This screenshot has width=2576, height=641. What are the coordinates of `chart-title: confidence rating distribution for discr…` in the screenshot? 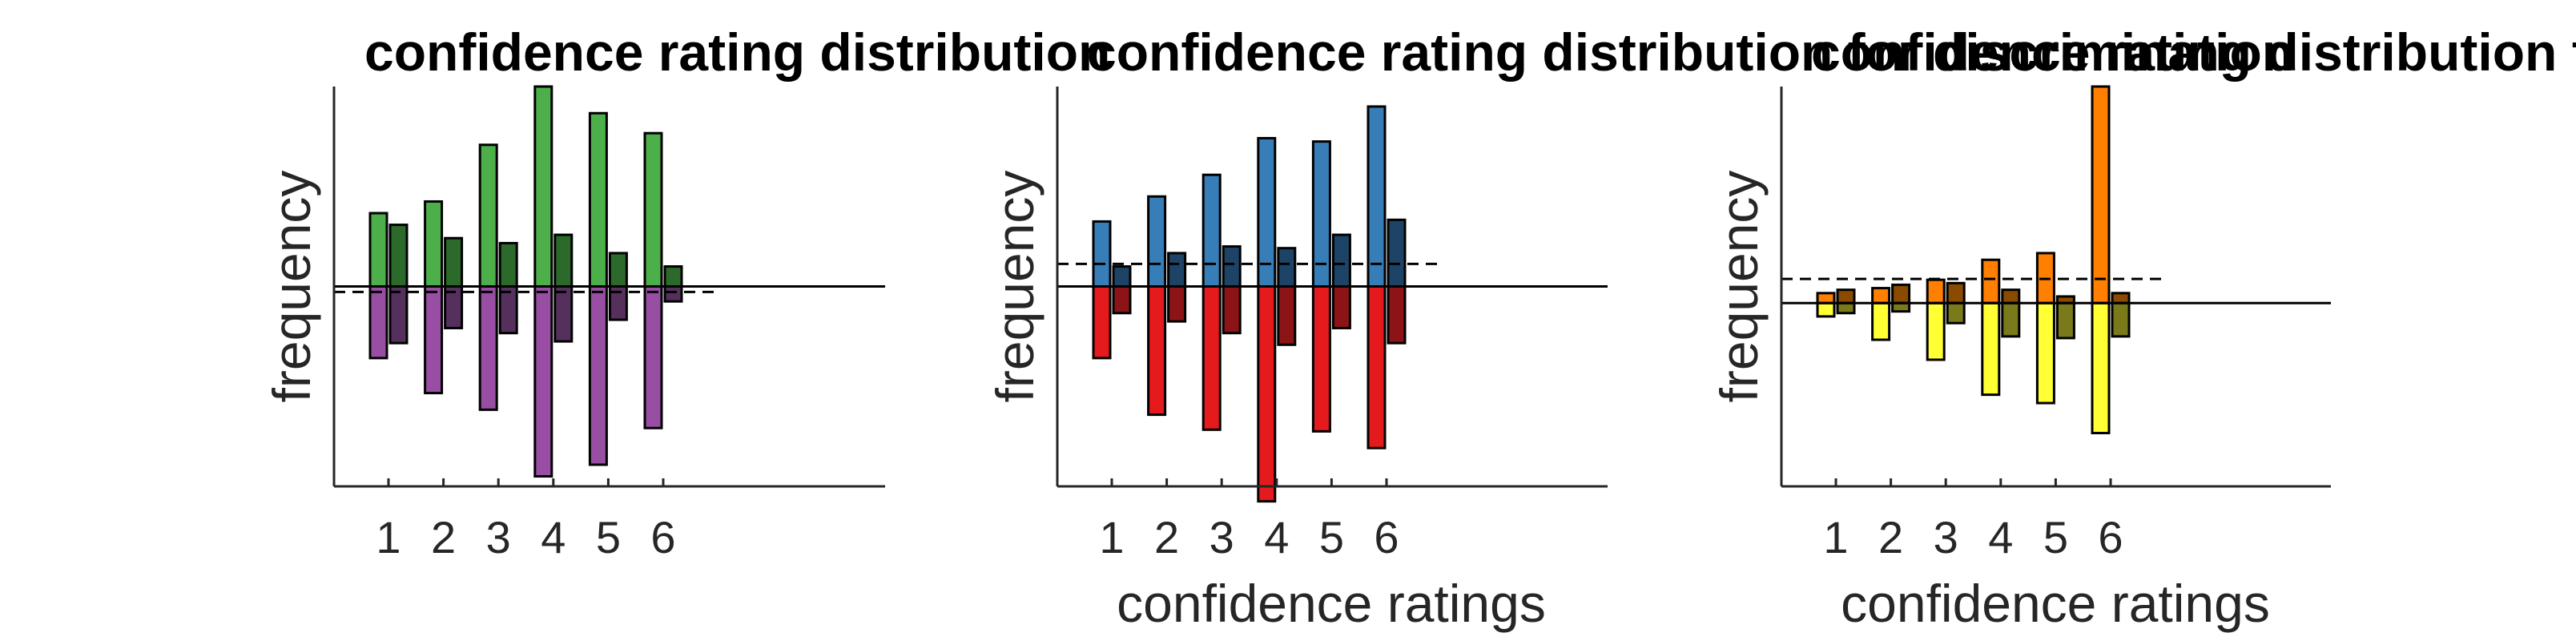 It's located at (1690, 52).